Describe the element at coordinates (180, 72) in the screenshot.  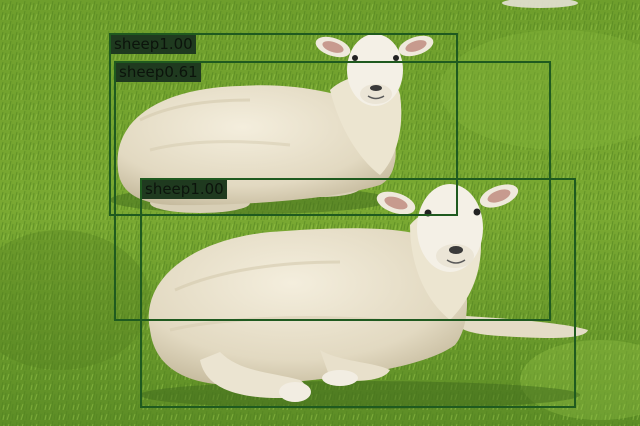
I see `detection-score: 0.61` at that location.